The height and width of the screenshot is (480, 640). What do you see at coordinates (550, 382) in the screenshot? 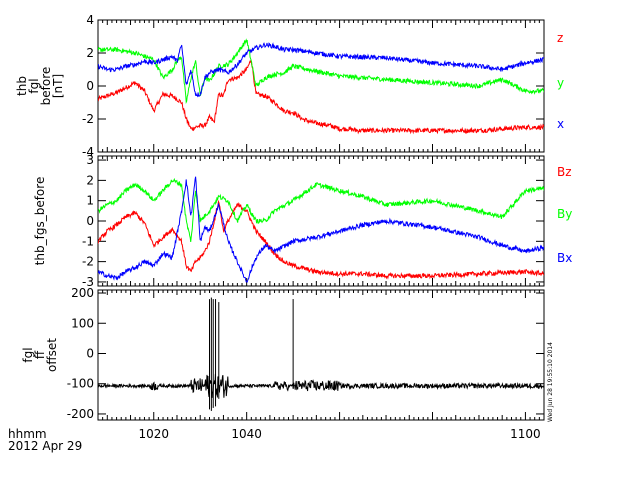
I see `timestamp-label: Wed Jun 28 19:55:10 2014` at bounding box center [550, 382].